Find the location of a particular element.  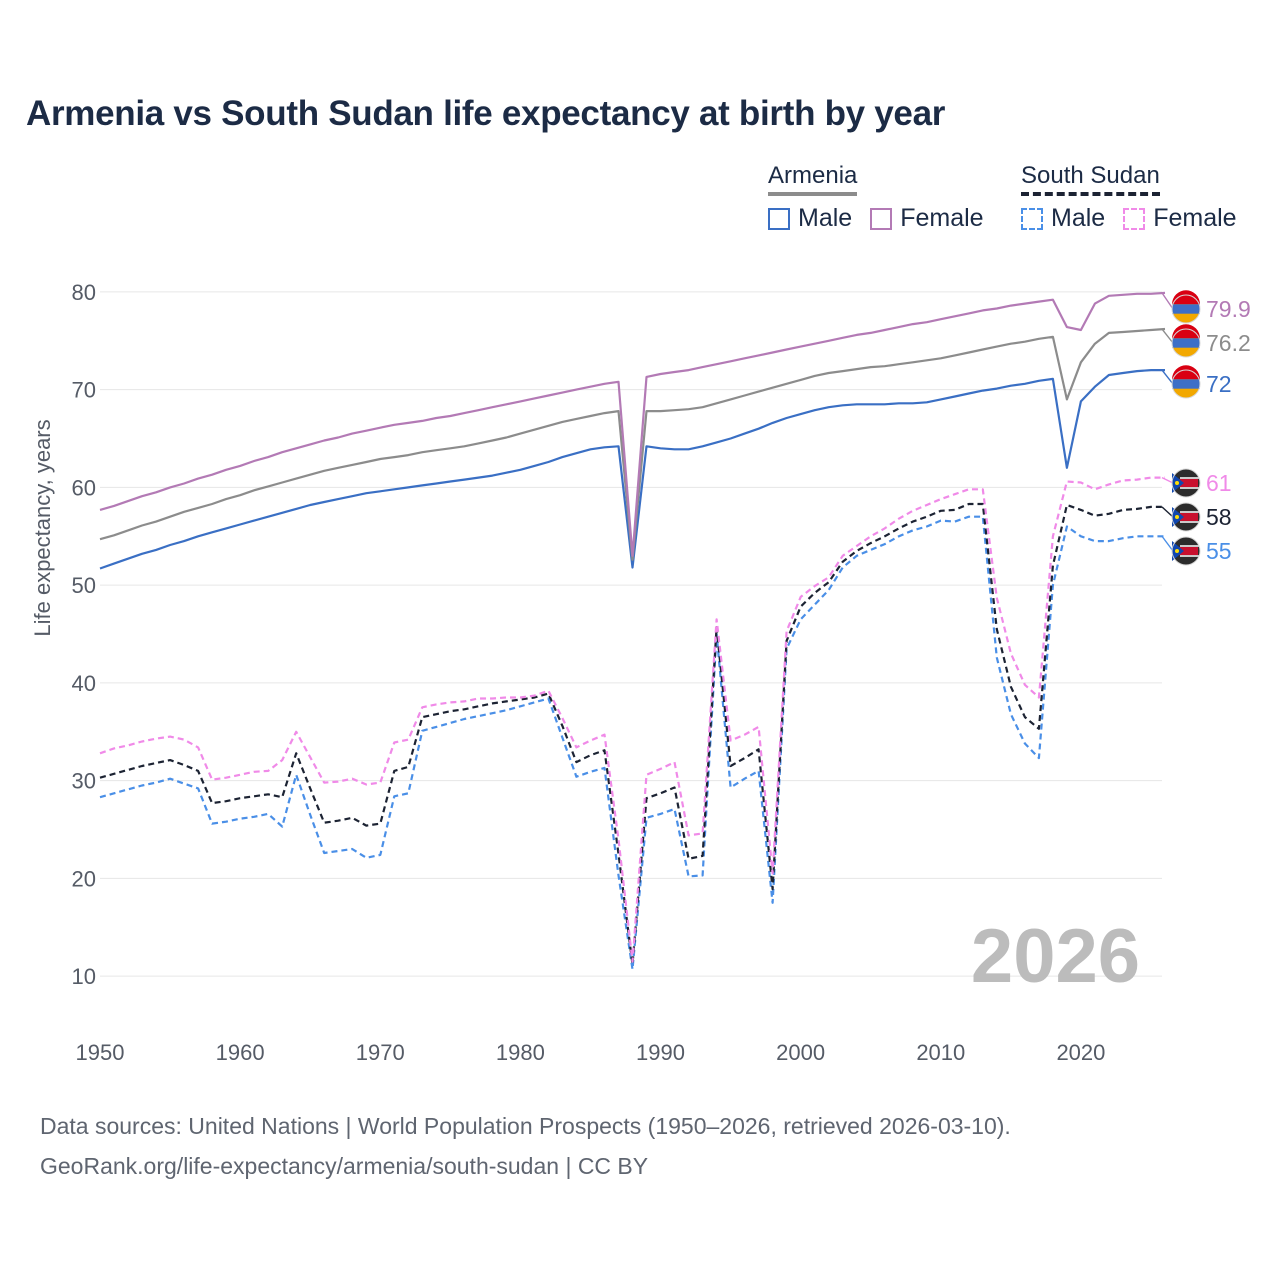

x-axis-ticks: 1950 1960 1970 1980 1990 2000 2010 2020 is located at coordinates (591, 1052).